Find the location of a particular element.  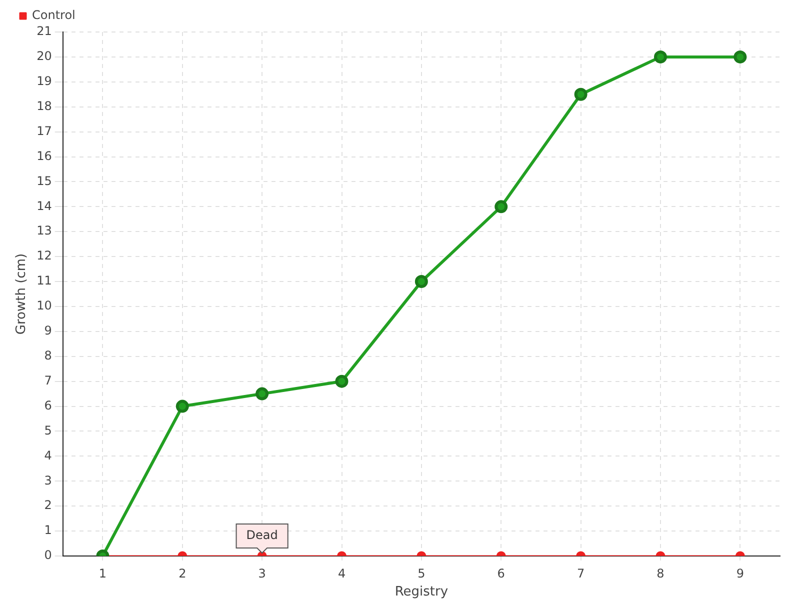

legend-label: Control is located at coordinates (54, 15).